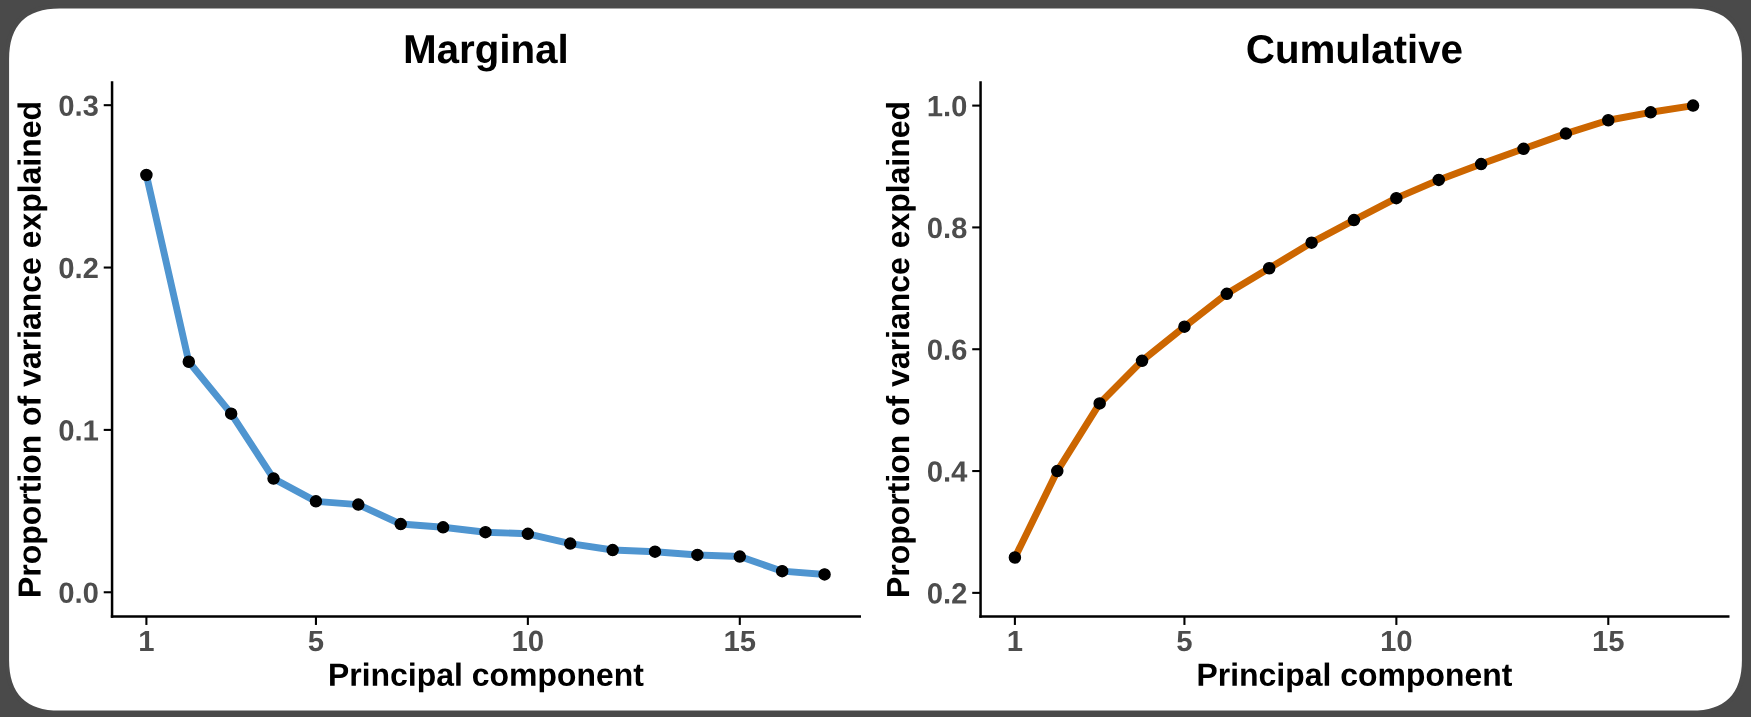 The image size is (1751, 717). I want to click on y-tick-label: 0.6, so click(947, 350).